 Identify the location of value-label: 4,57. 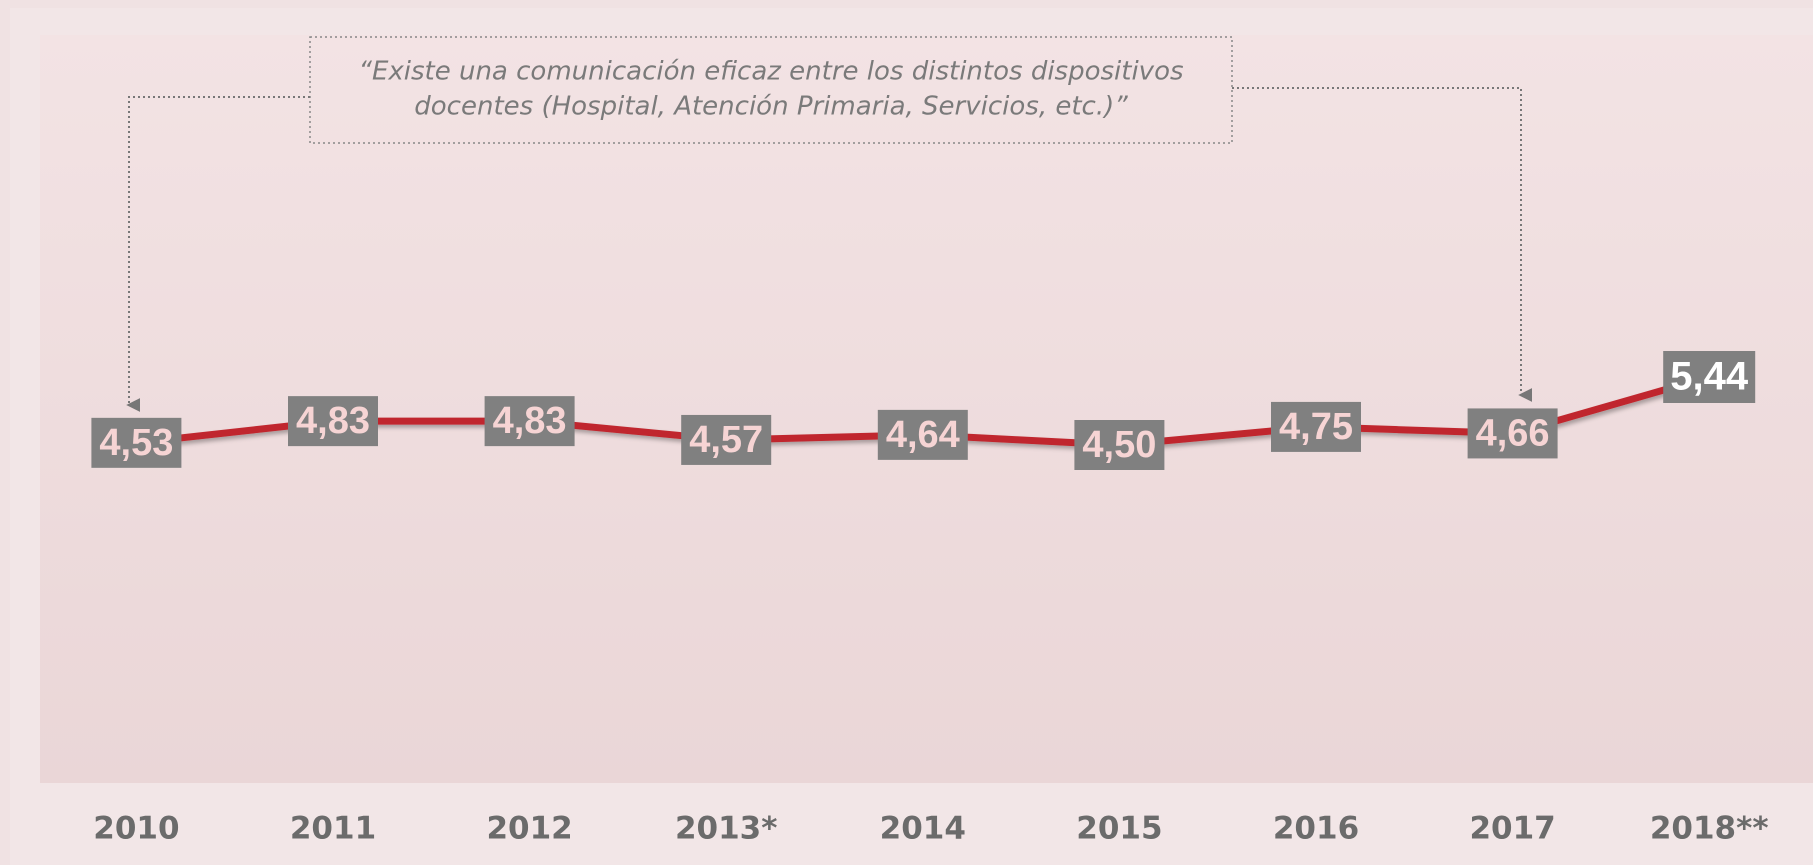
(726, 440).